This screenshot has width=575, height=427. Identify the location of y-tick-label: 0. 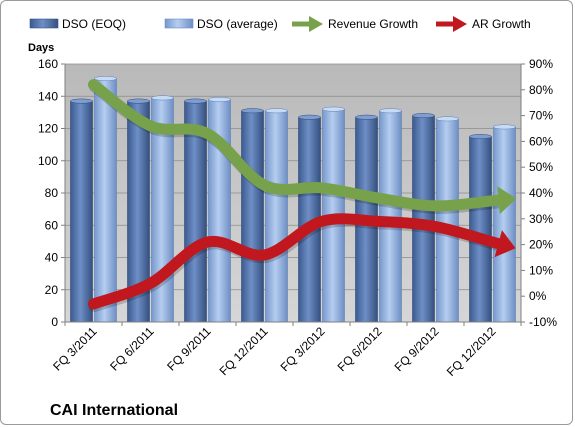
(54, 322).